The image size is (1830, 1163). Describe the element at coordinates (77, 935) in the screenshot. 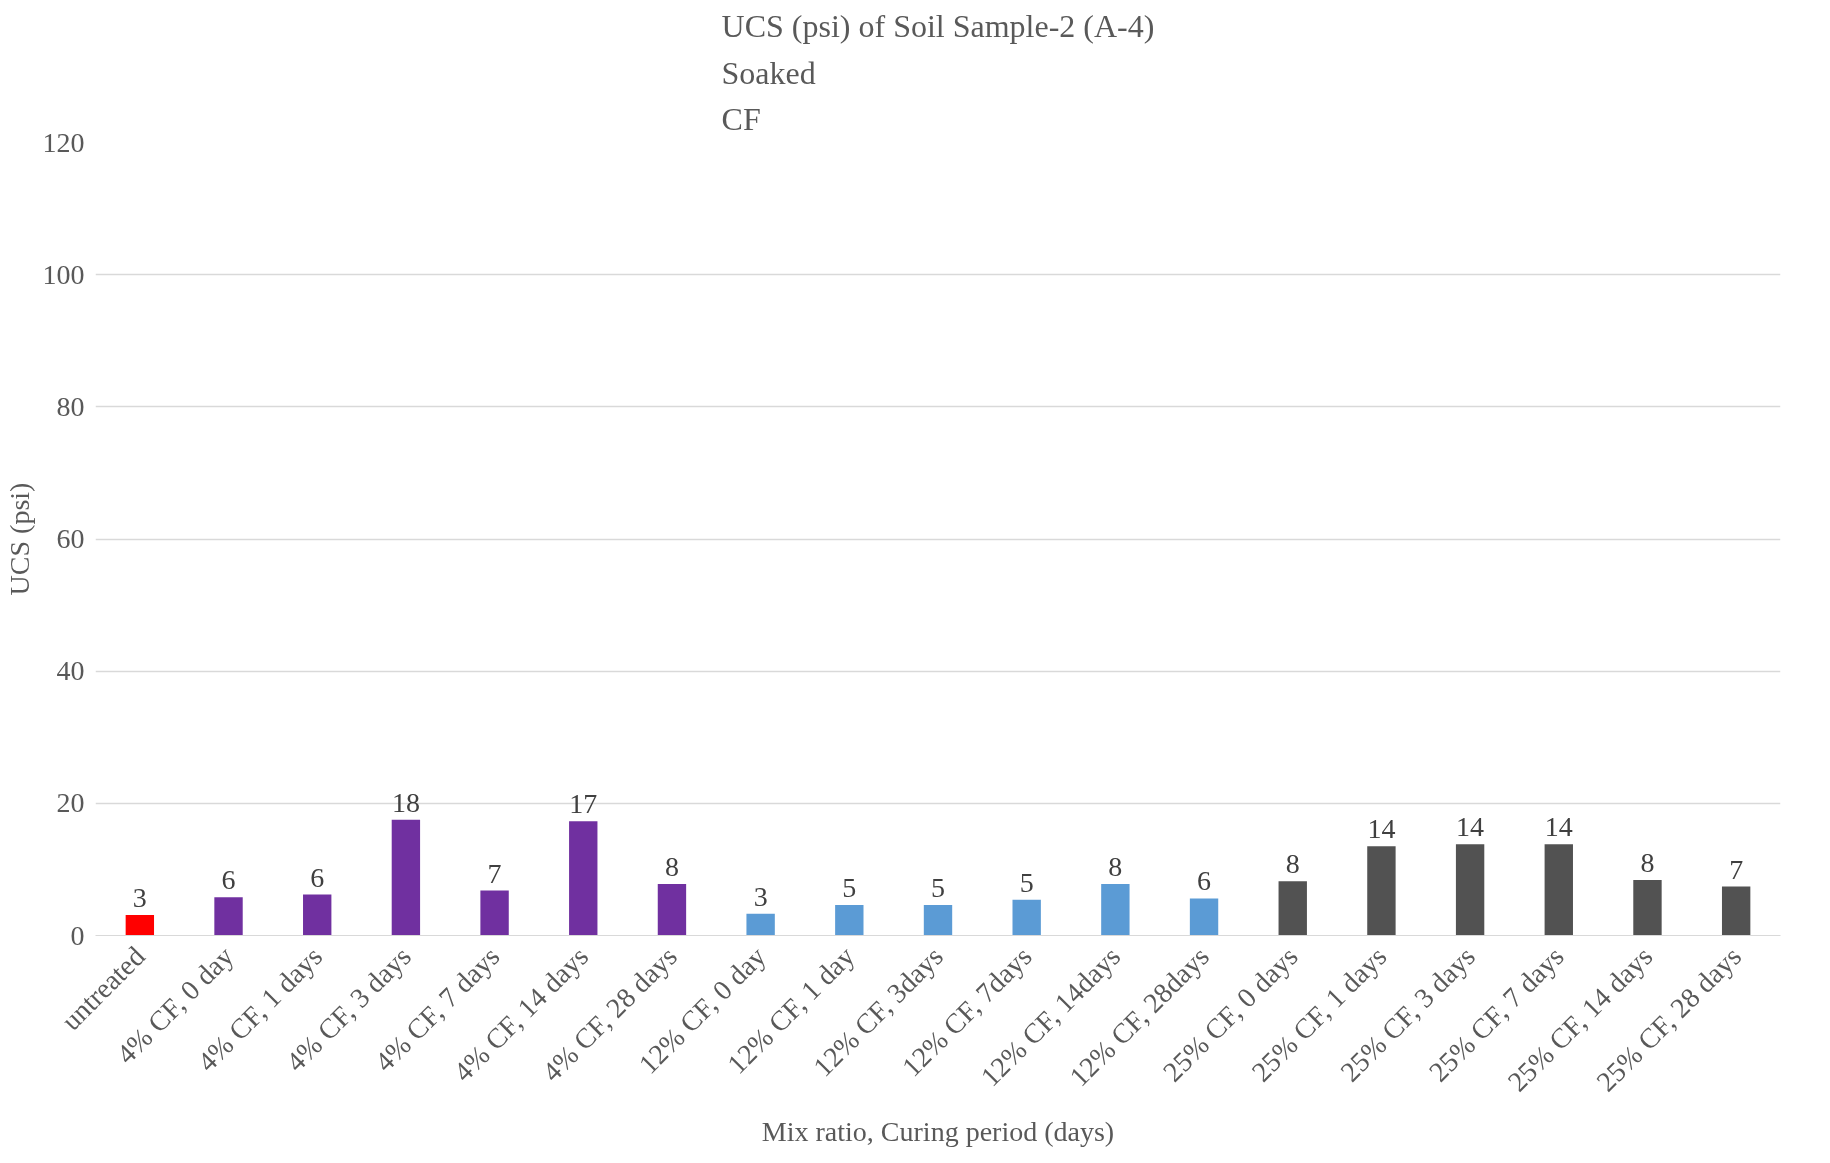

I see `y-tick-label: 0` at that location.